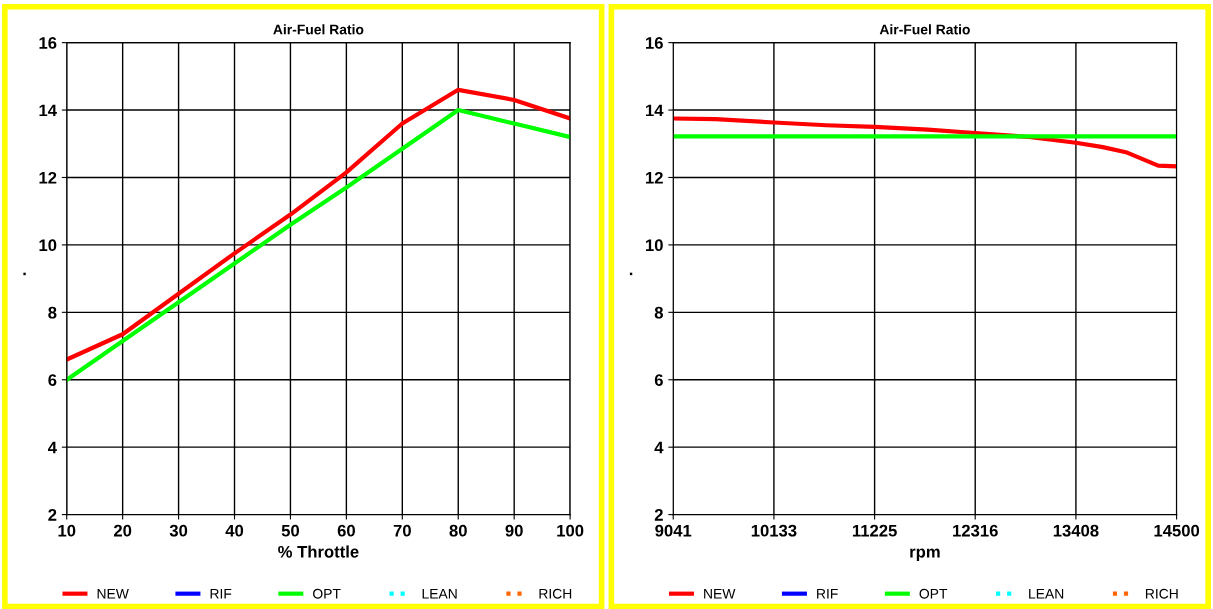 The image size is (1213, 609). What do you see at coordinates (1177, 530) in the screenshot?
I see `x-tick-label: 14500` at bounding box center [1177, 530].